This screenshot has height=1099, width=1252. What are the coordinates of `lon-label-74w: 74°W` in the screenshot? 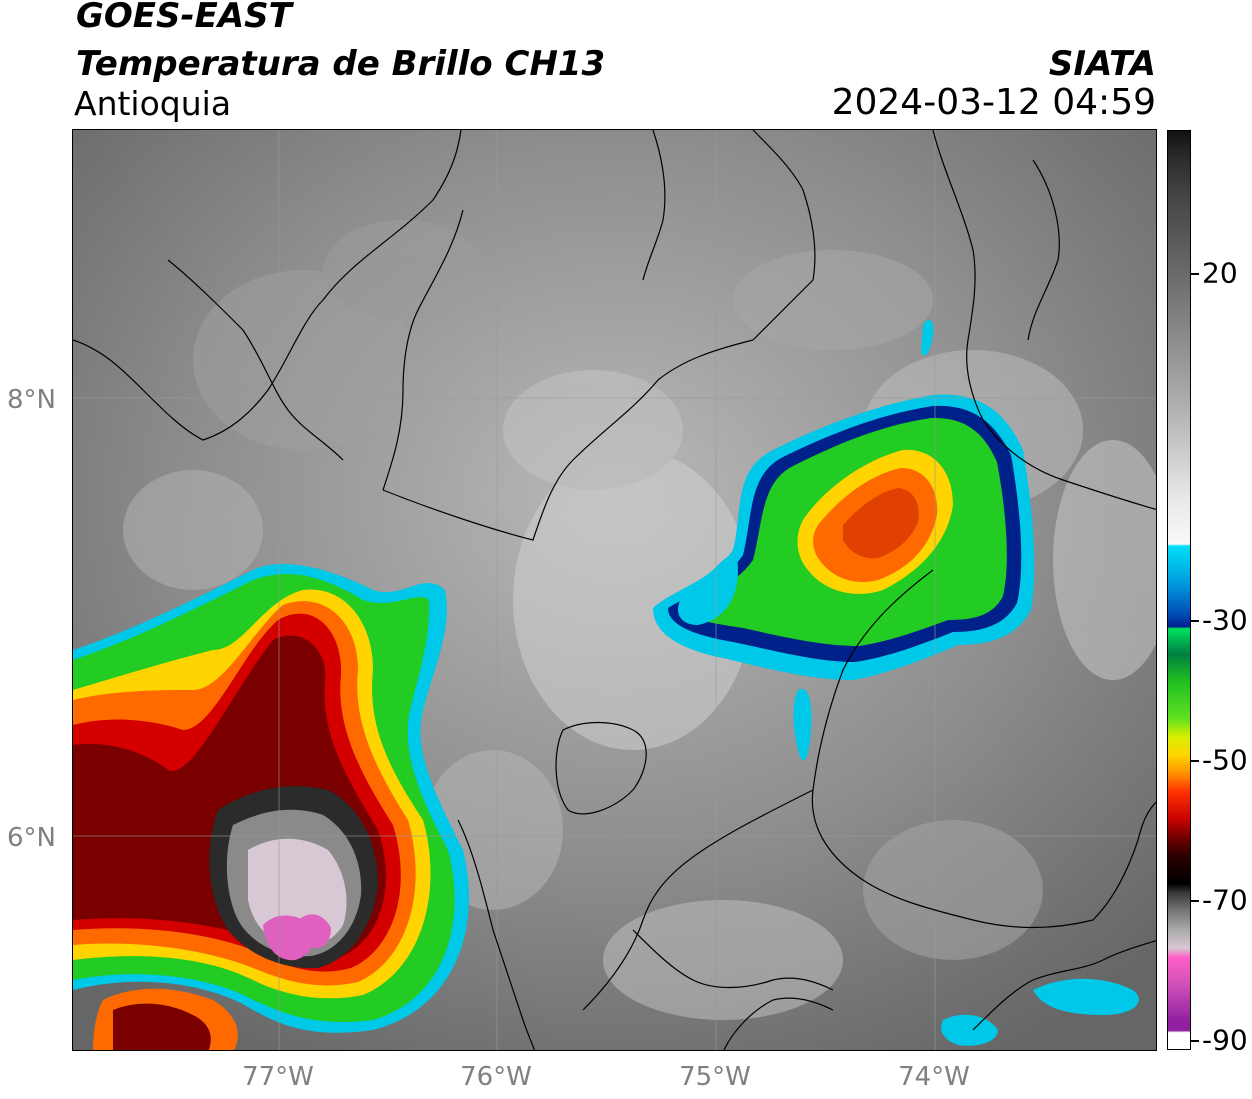 It's located at (934, 1077).